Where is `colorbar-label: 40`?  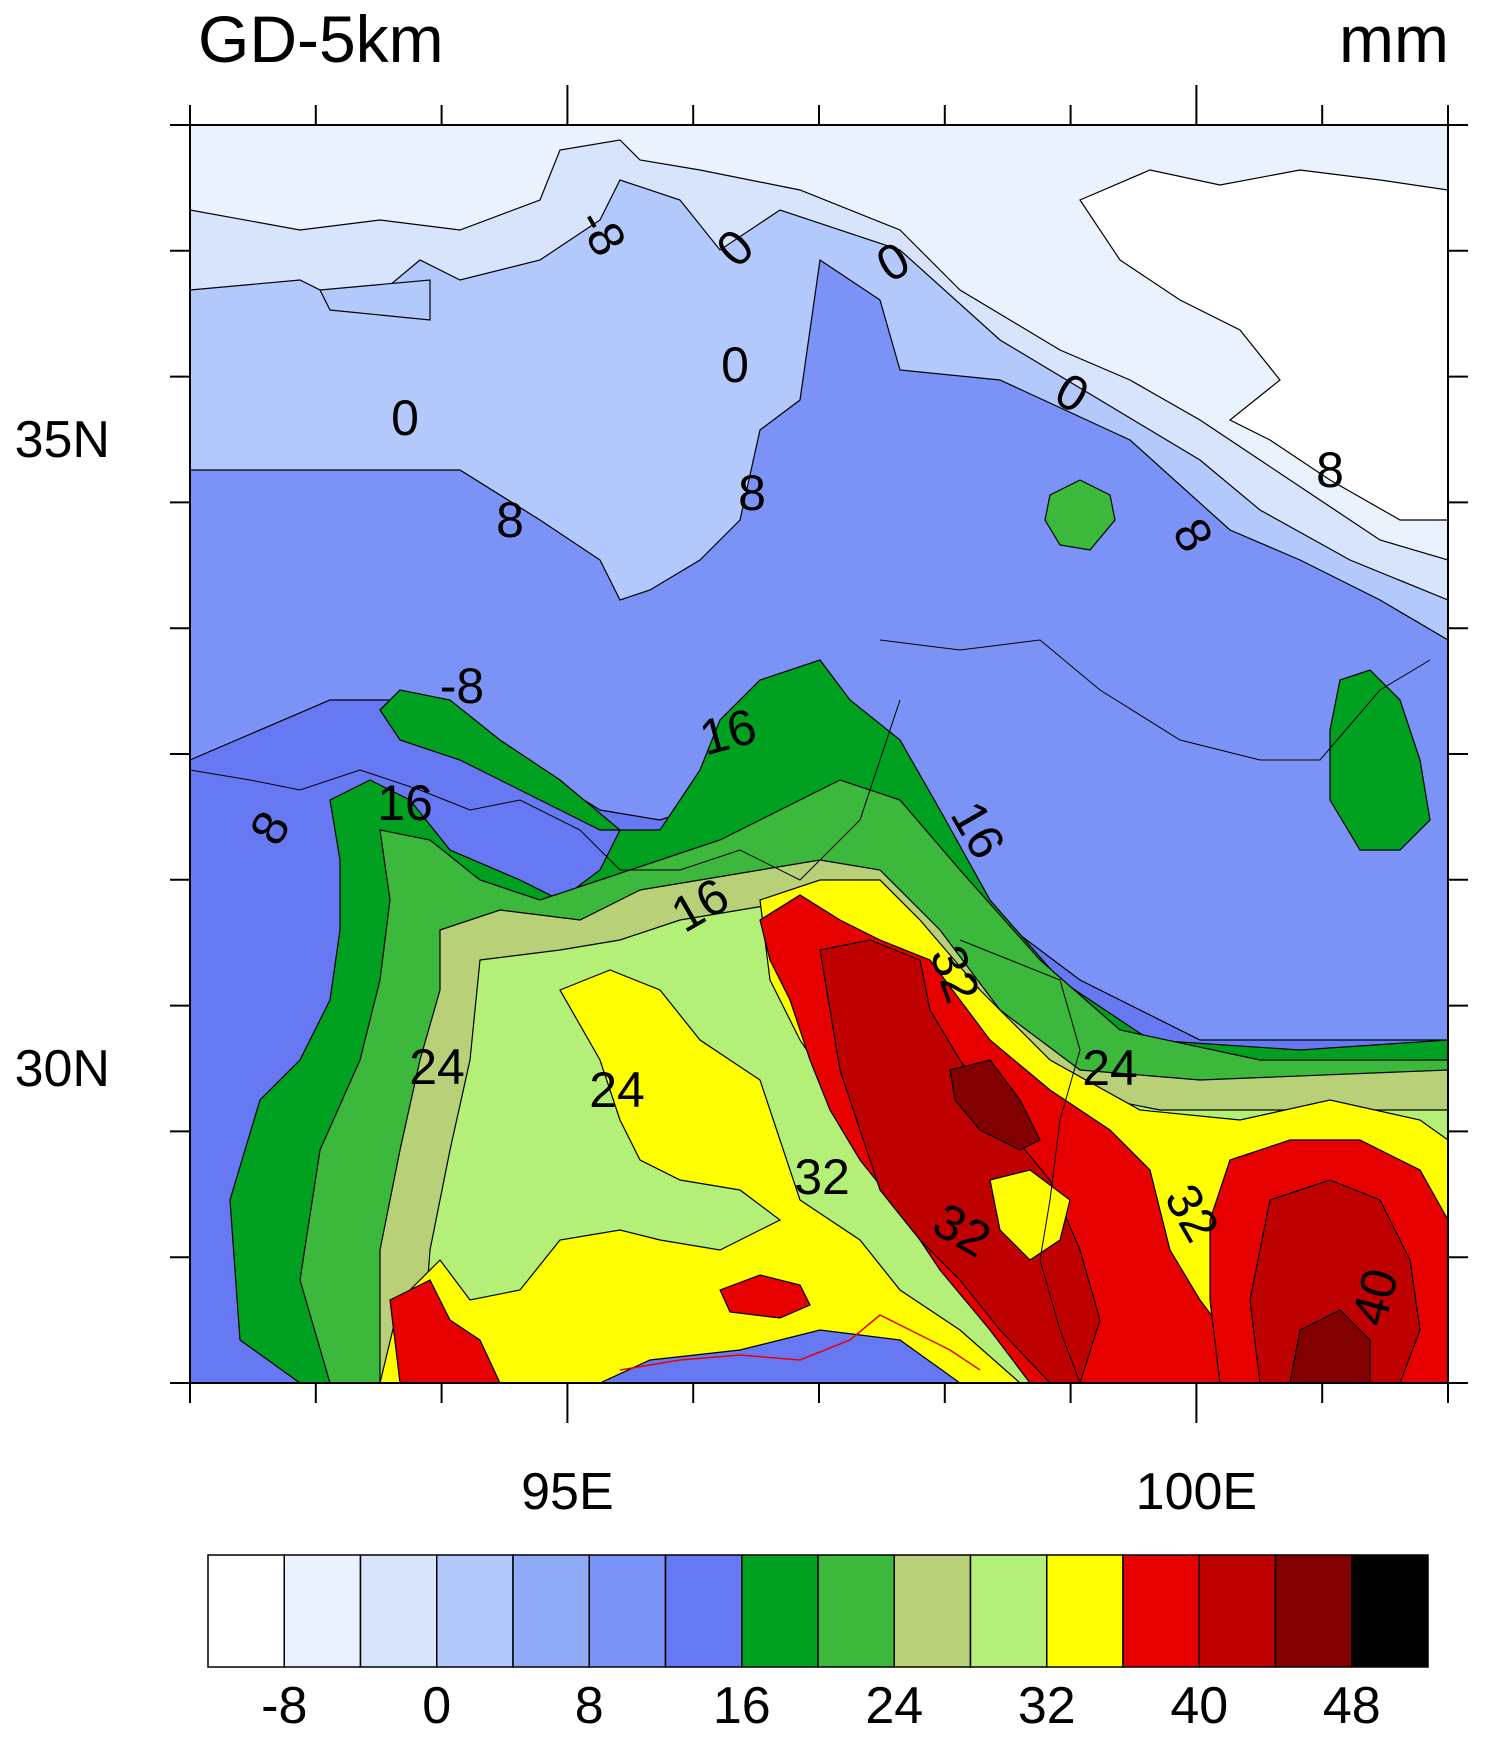
colorbar-label: 40 is located at coordinates (1199, 1706).